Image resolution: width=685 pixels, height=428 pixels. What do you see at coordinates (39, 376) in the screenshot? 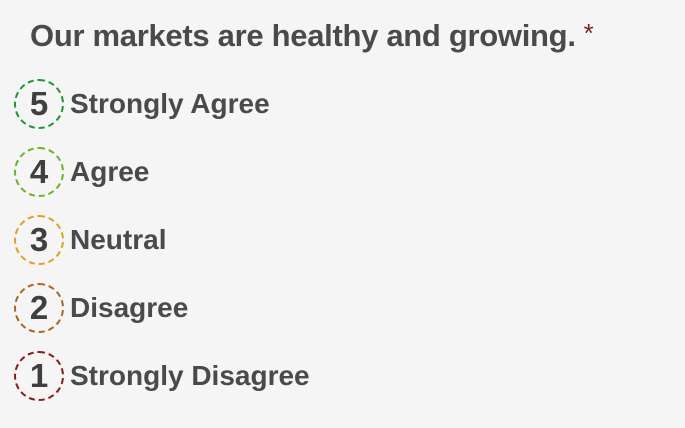
I see `option-number-circle: 1` at bounding box center [39, 376].